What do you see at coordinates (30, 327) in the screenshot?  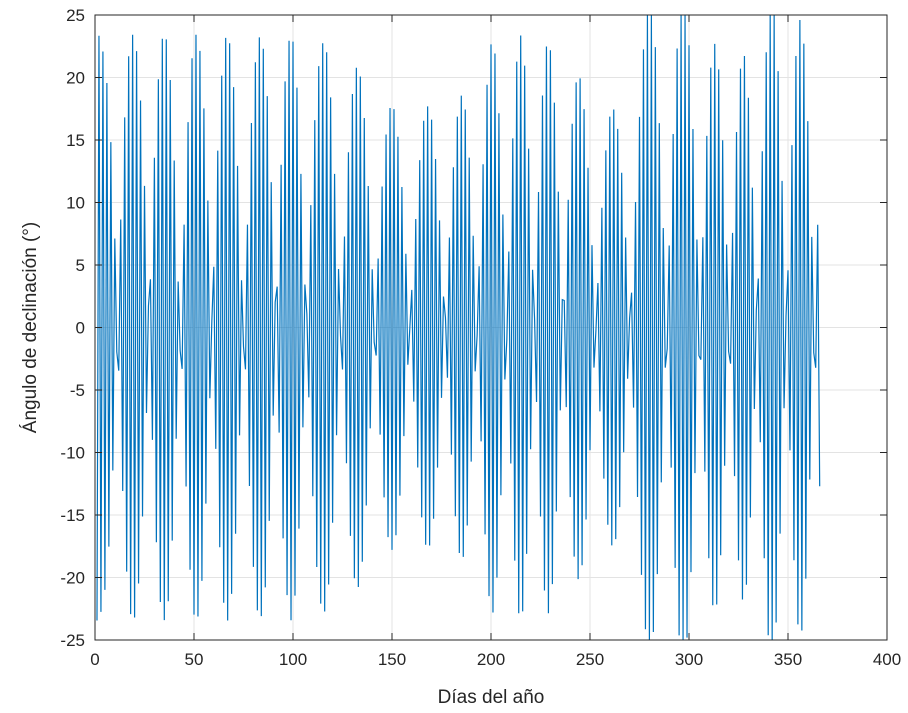 I see `y-axis-title: Ángulo de declinación (°)` at bounding box center [30, 327].